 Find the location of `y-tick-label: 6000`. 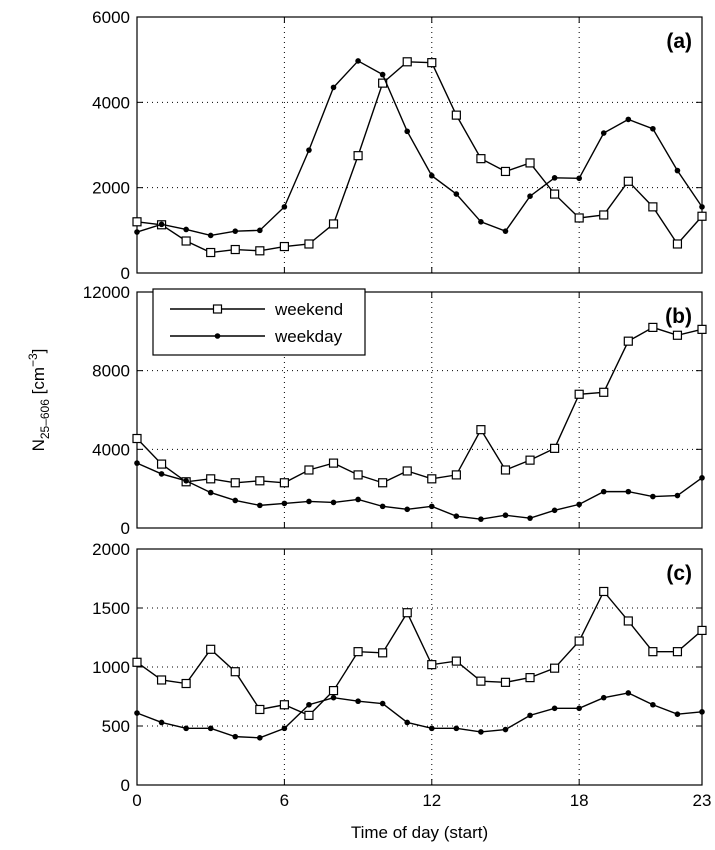

y-tick-label: 6000 is located at coordinates (111, 17).